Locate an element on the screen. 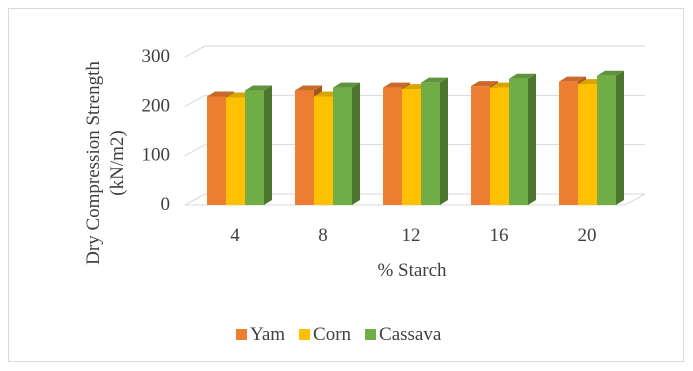  x-tick-label: 16 is located at coordinates (499, 235).